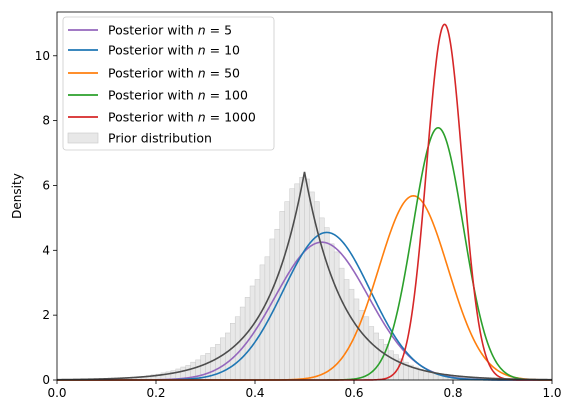 Image resolution: width=574 pixels, height=413 pixels. What do you see at coordinates (160, 138) in the screenshot?
I see `legend-label: Prior distribution` at bounding box center [160, 138].